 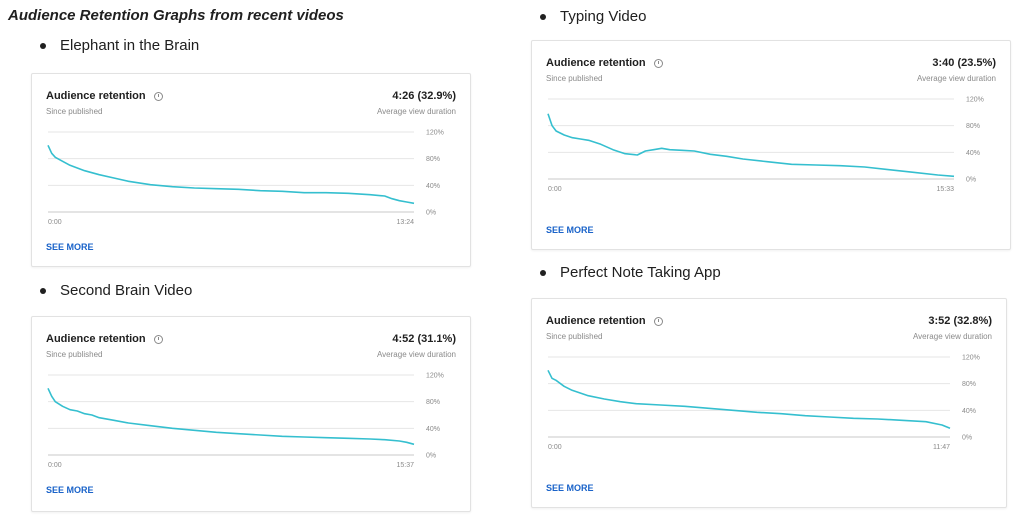 I want to click on video-title: Elephant in the Brain, so click(x=130, y=45).